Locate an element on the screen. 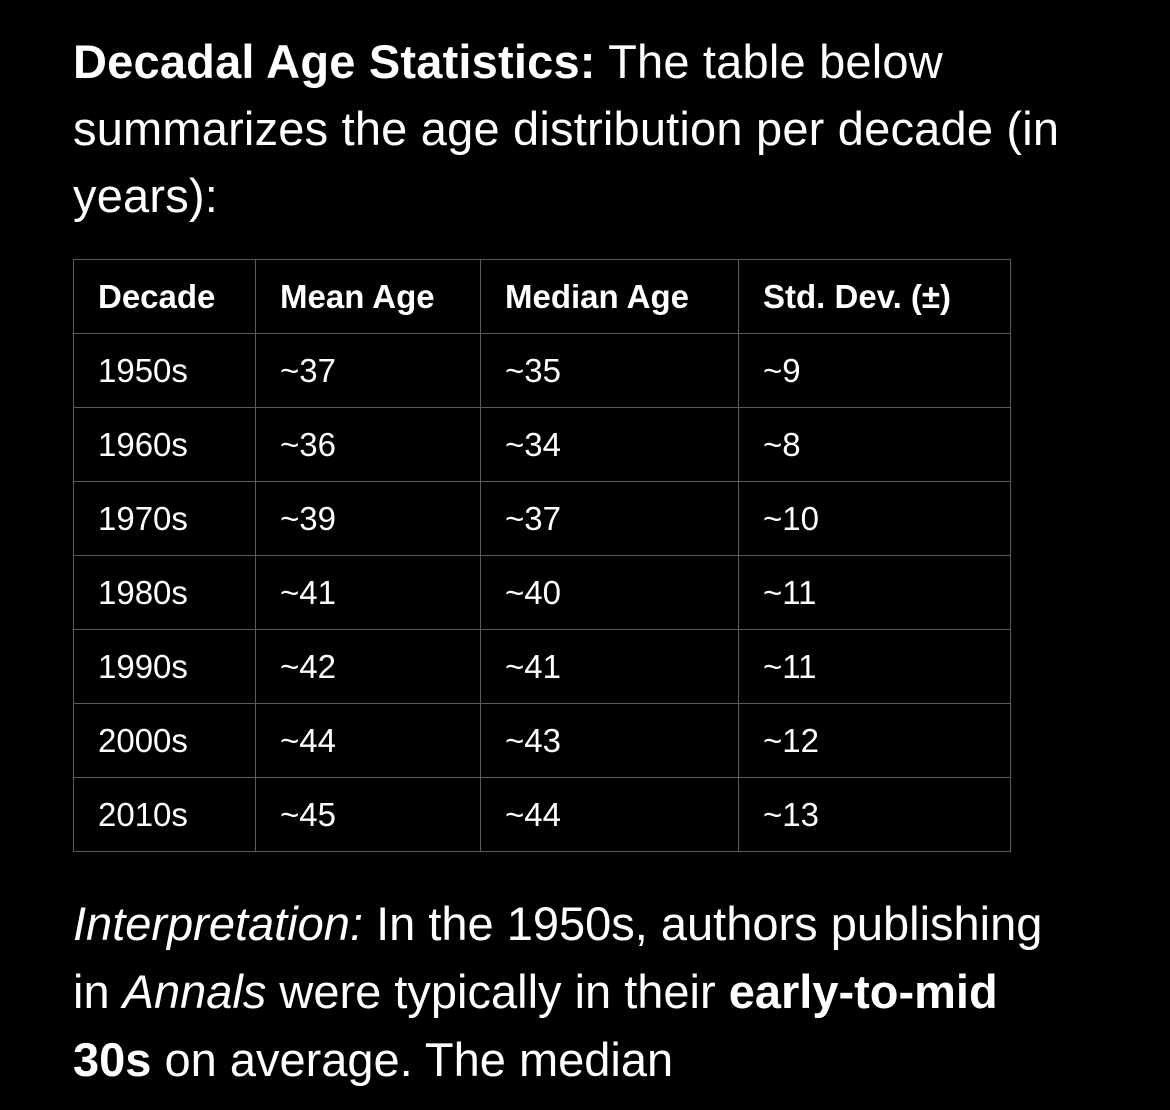 The height and width of the screenshot is (1110, 1170). interpretation-text-3: on average. The median is located at coordinates (412, 1059).